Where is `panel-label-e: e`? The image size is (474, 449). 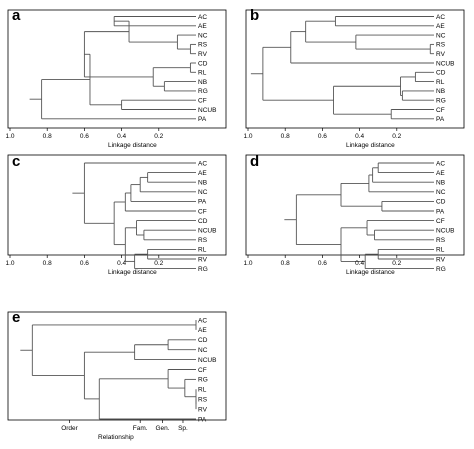 panel-label-e: e is located at coordinates (16, 317).